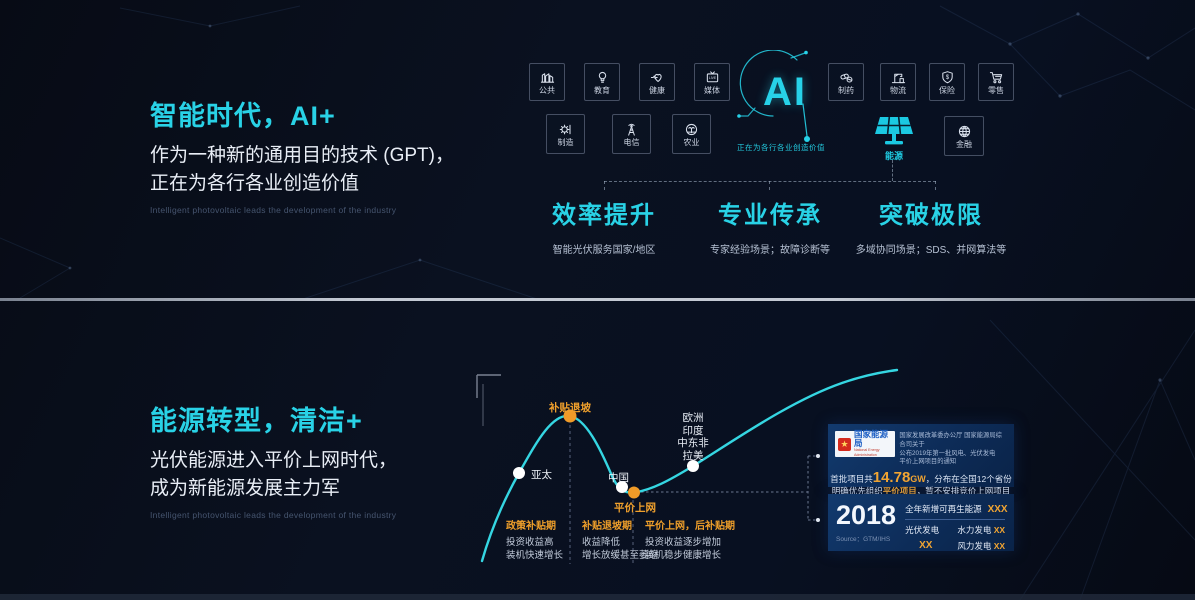 This screenshot has height=600, width=1195. Describe the element at coordinates (956, 511) in the screenshot. I see `renewables-total-row: 全年新增可再生能源 XXX` at that location.